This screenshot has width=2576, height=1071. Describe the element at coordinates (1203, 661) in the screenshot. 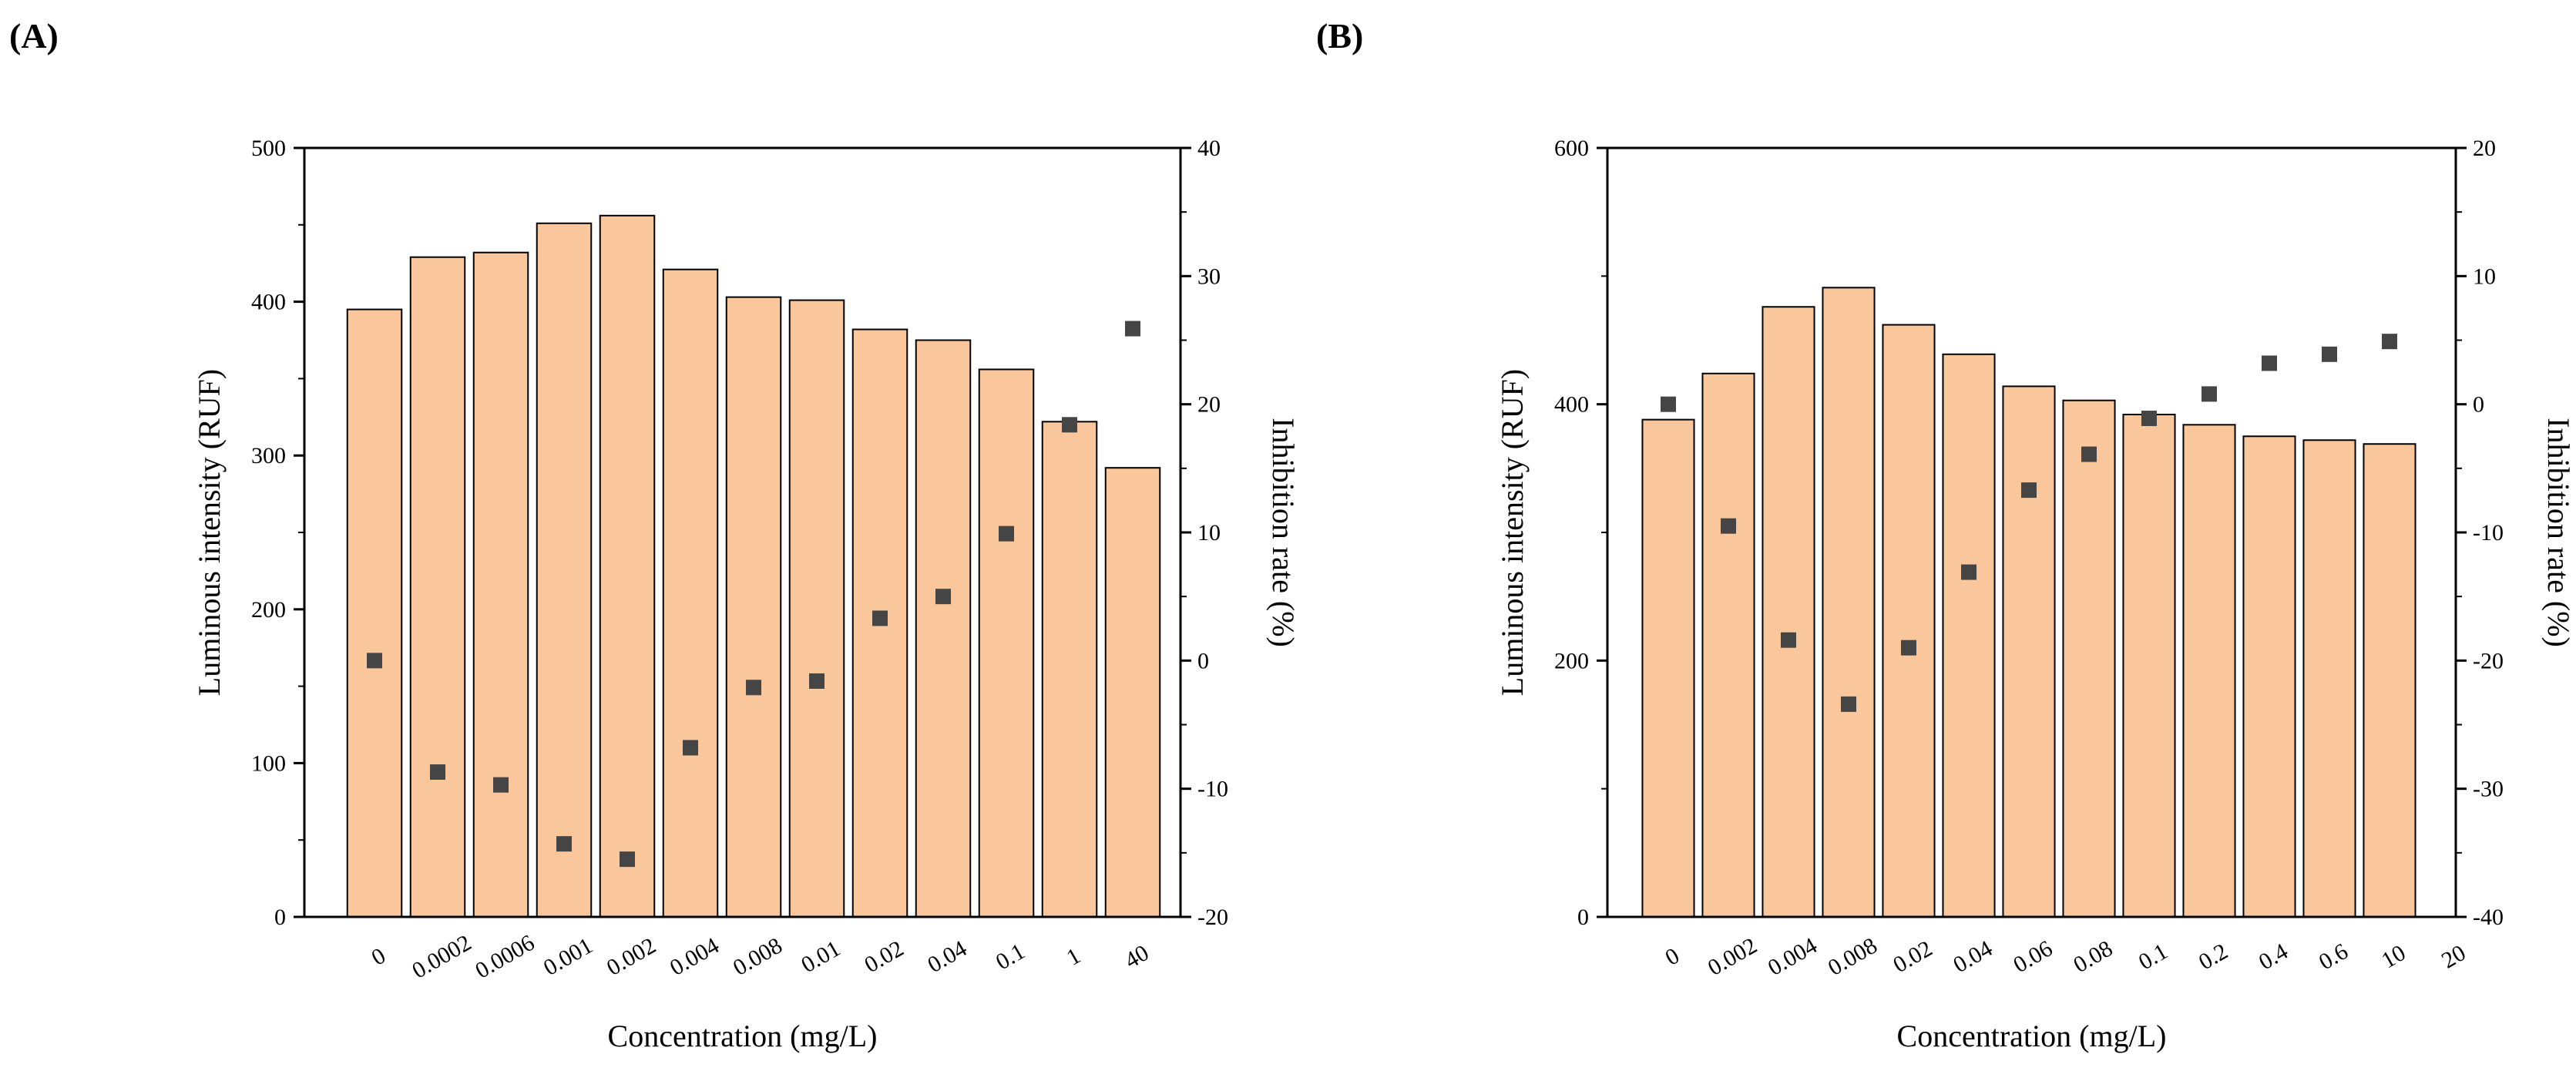

I see `y-right-tick-label: 0` at that location.